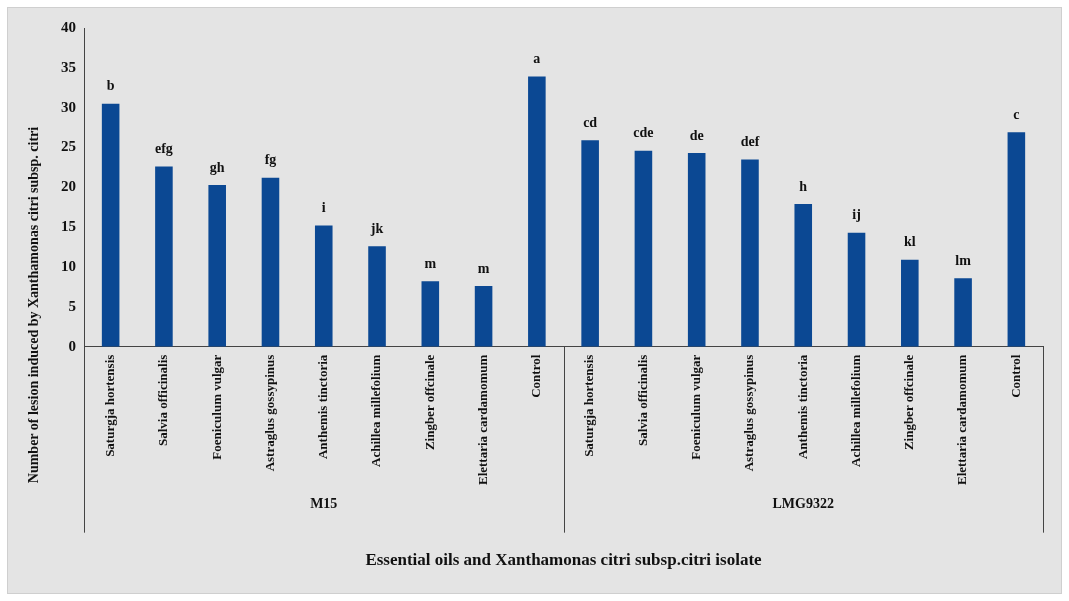  What do you see at coordinates (68, 186) in the screenshot?
I see `y-tick-label: 20` at bounding box center [68, 186].